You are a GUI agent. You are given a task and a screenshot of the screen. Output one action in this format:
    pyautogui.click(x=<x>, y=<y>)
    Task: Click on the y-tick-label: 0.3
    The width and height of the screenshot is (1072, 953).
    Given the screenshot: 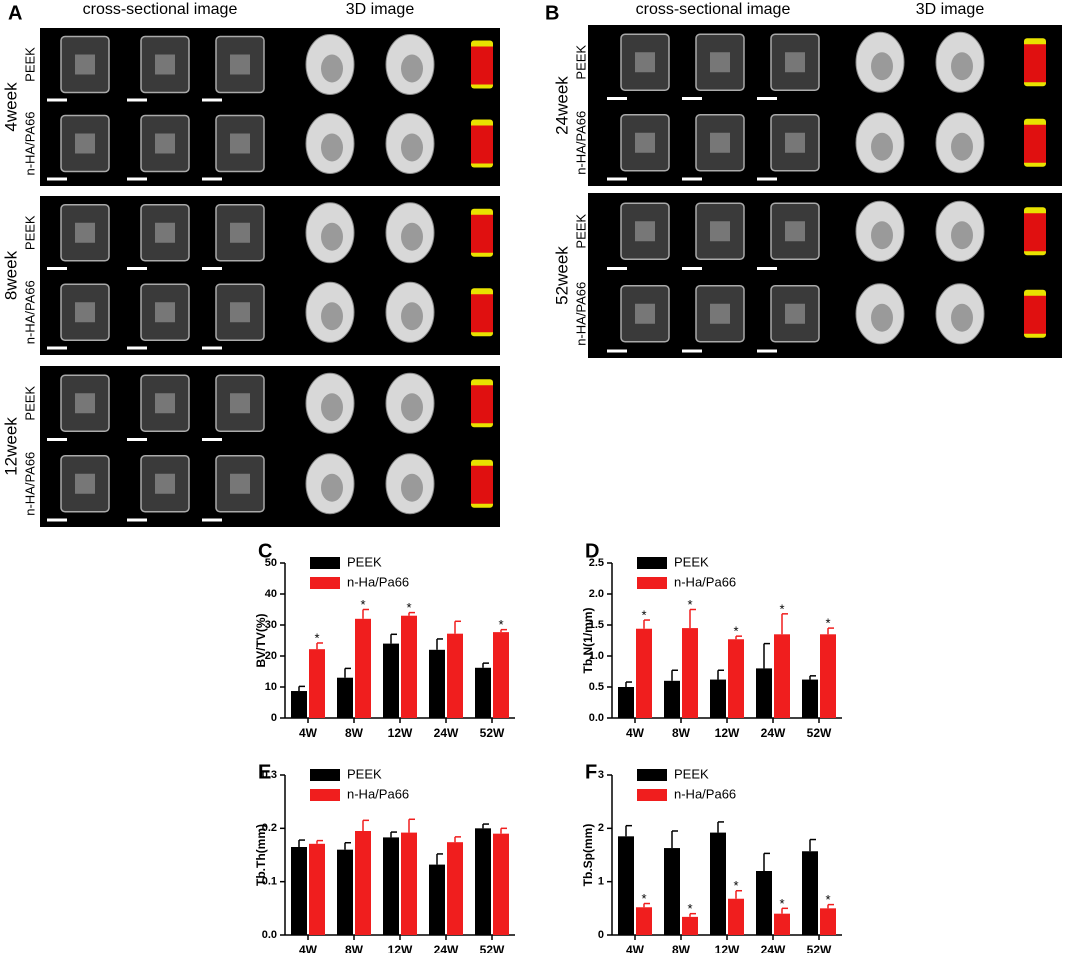 What is the action you would take?
    pyautogui.click(x=269, y=775)
    